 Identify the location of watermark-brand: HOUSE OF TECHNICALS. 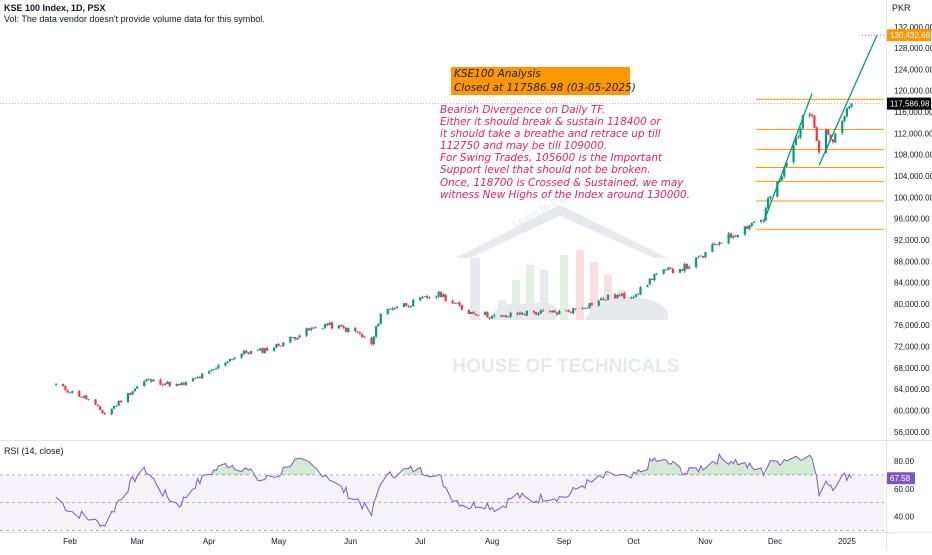
(566, 366).